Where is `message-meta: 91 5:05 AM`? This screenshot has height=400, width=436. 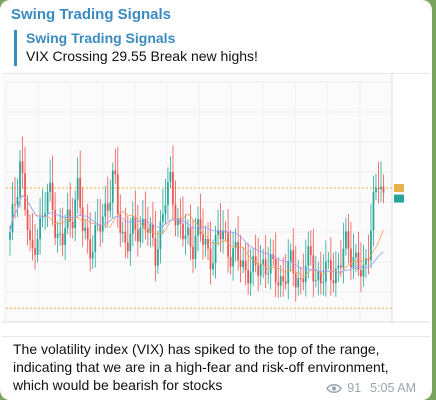
message-meta: 91 5:05 AM is located at coordinates (371, 388).